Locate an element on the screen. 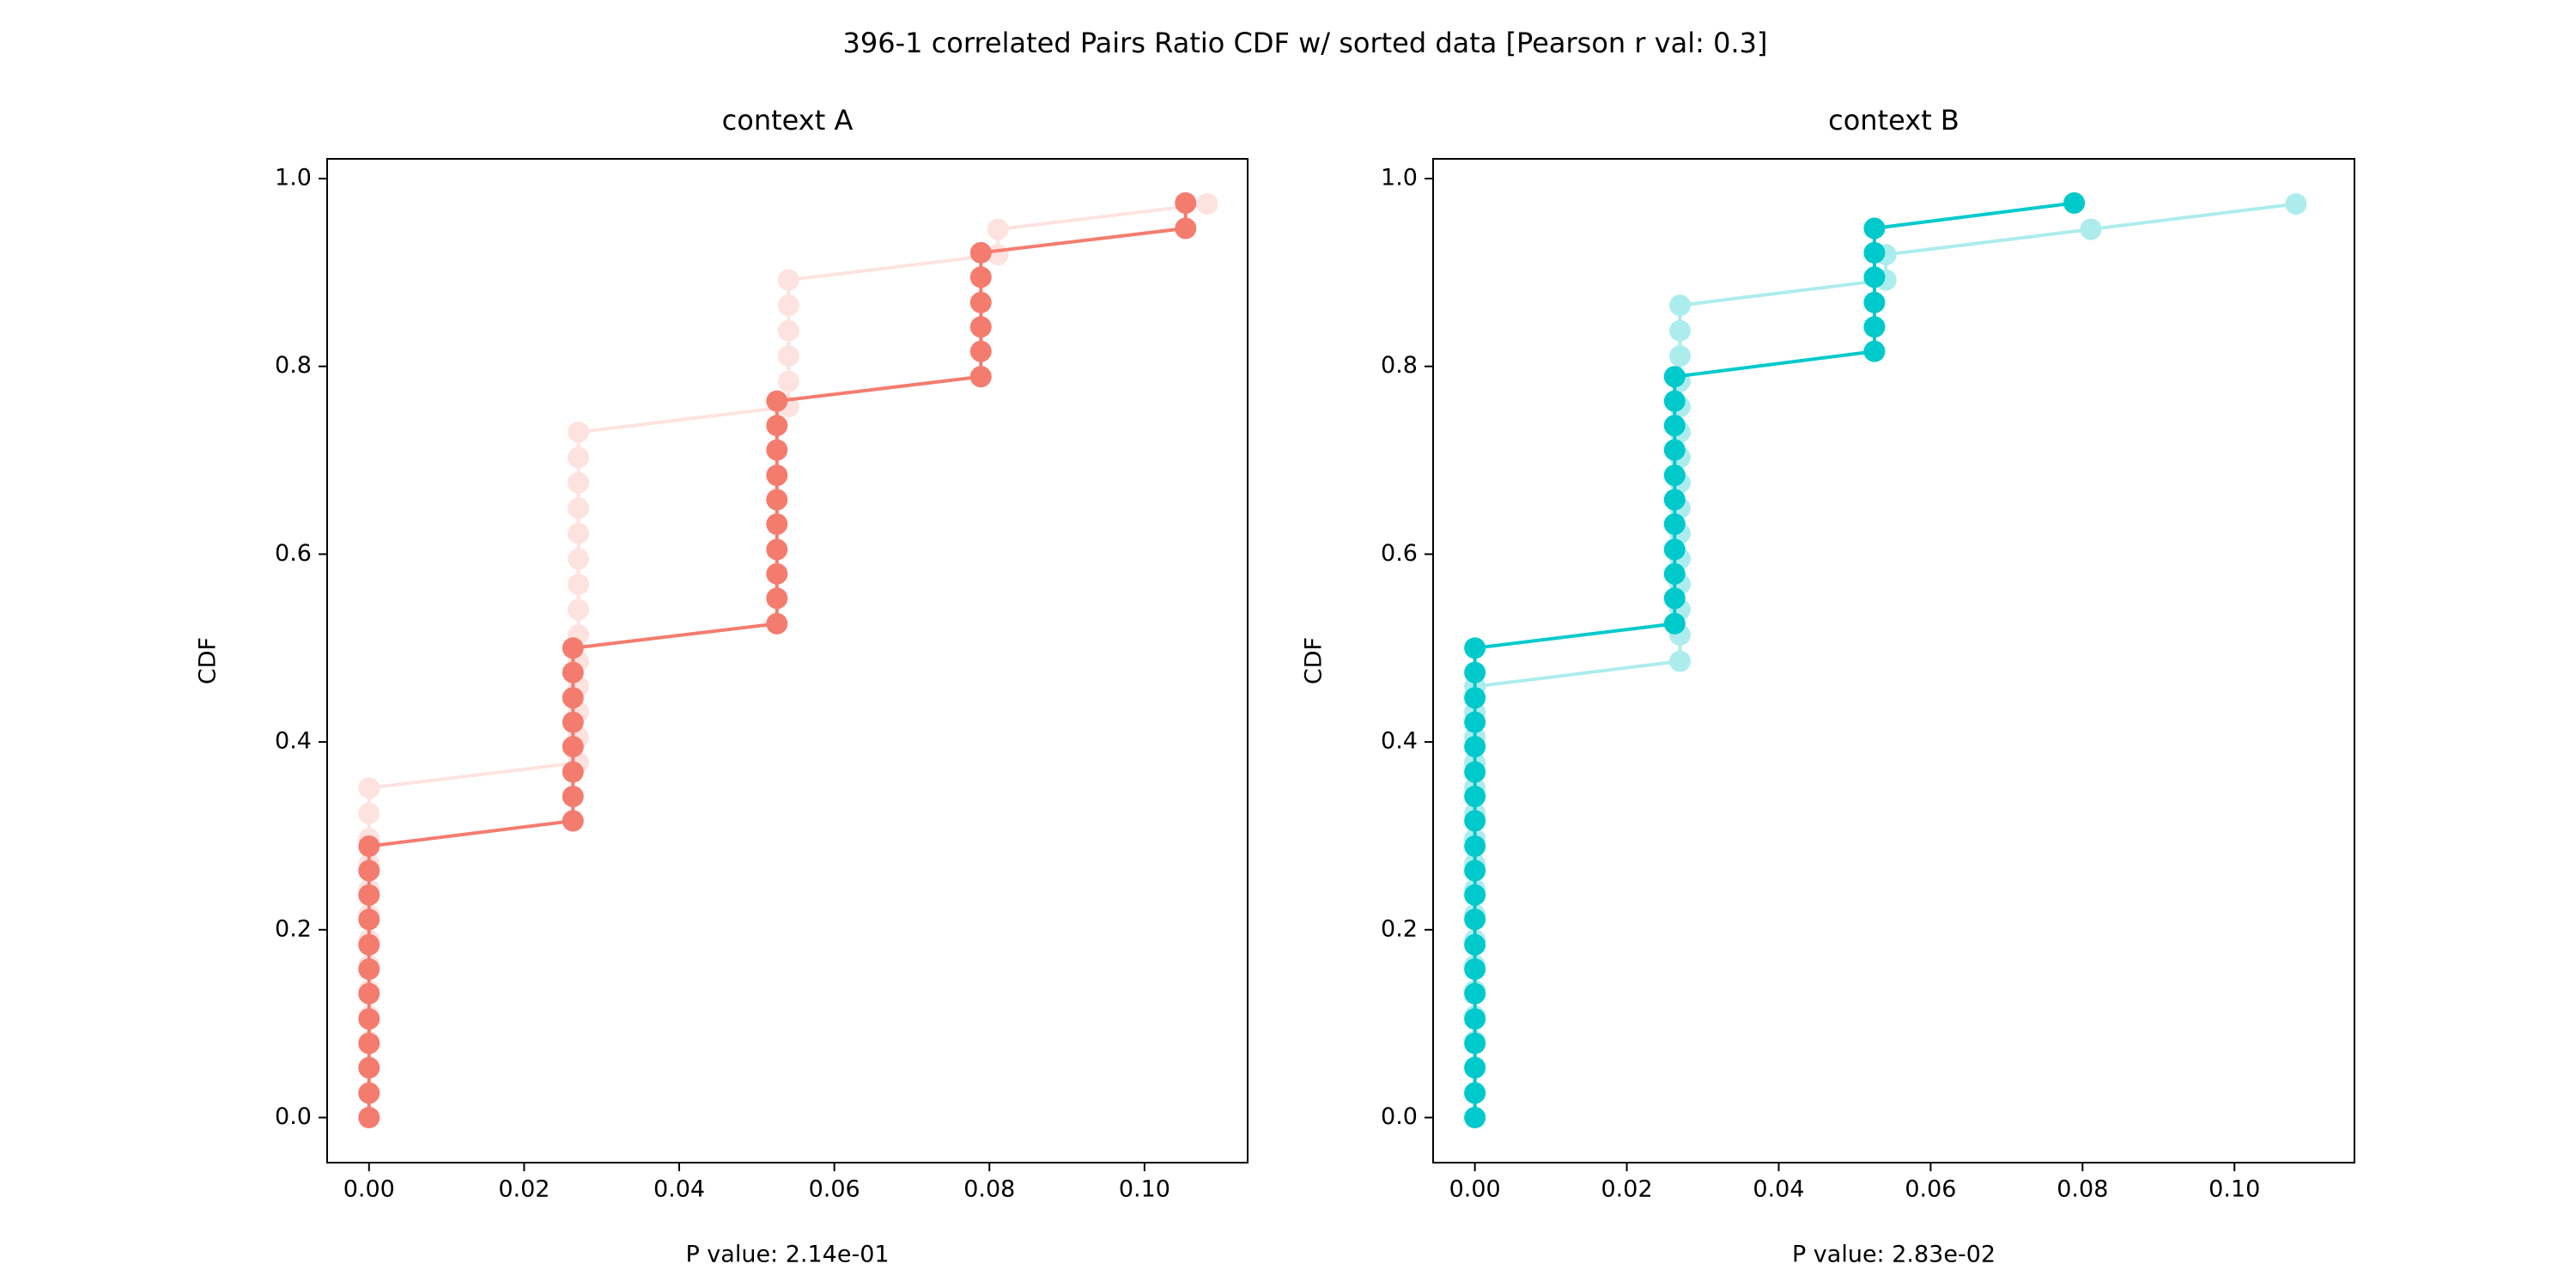  x-tick-label: 0.10 is located at coordinates (1144, 1189).